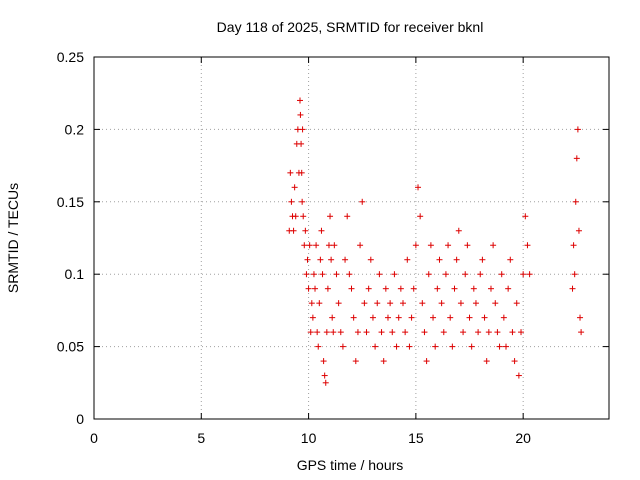  Describe the element at coordinates (70, 57) in the screenshot. I see `y-tick-label: 0.25` at that location.